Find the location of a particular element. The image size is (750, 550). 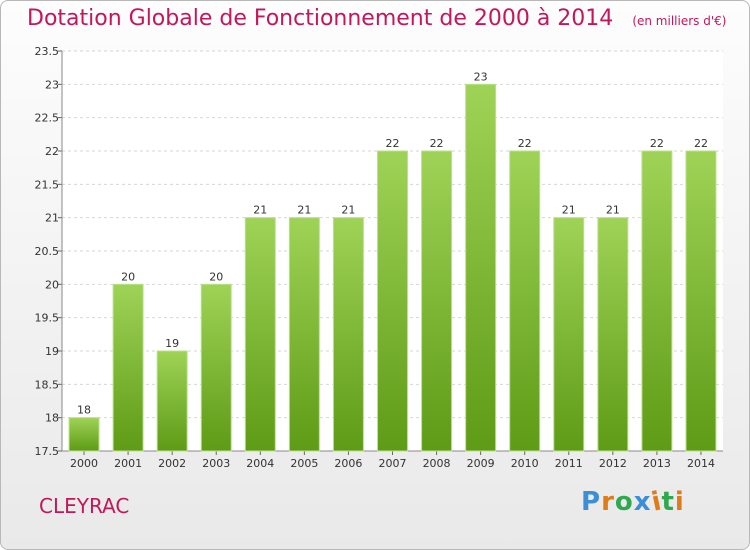

logo-letter: i is located at coordinates (679, 502).